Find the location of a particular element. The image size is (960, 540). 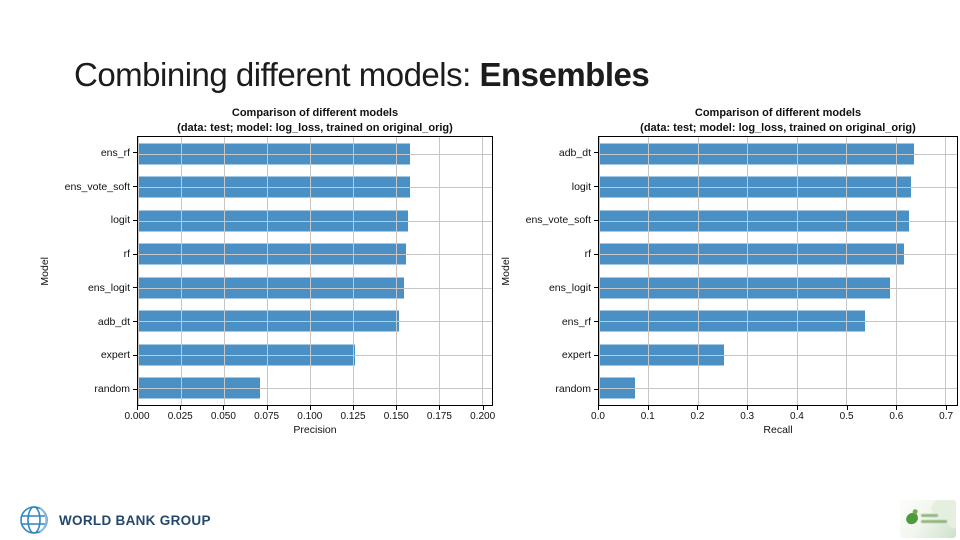

world-bank-globe-icon is located at coordinates (34, 520).